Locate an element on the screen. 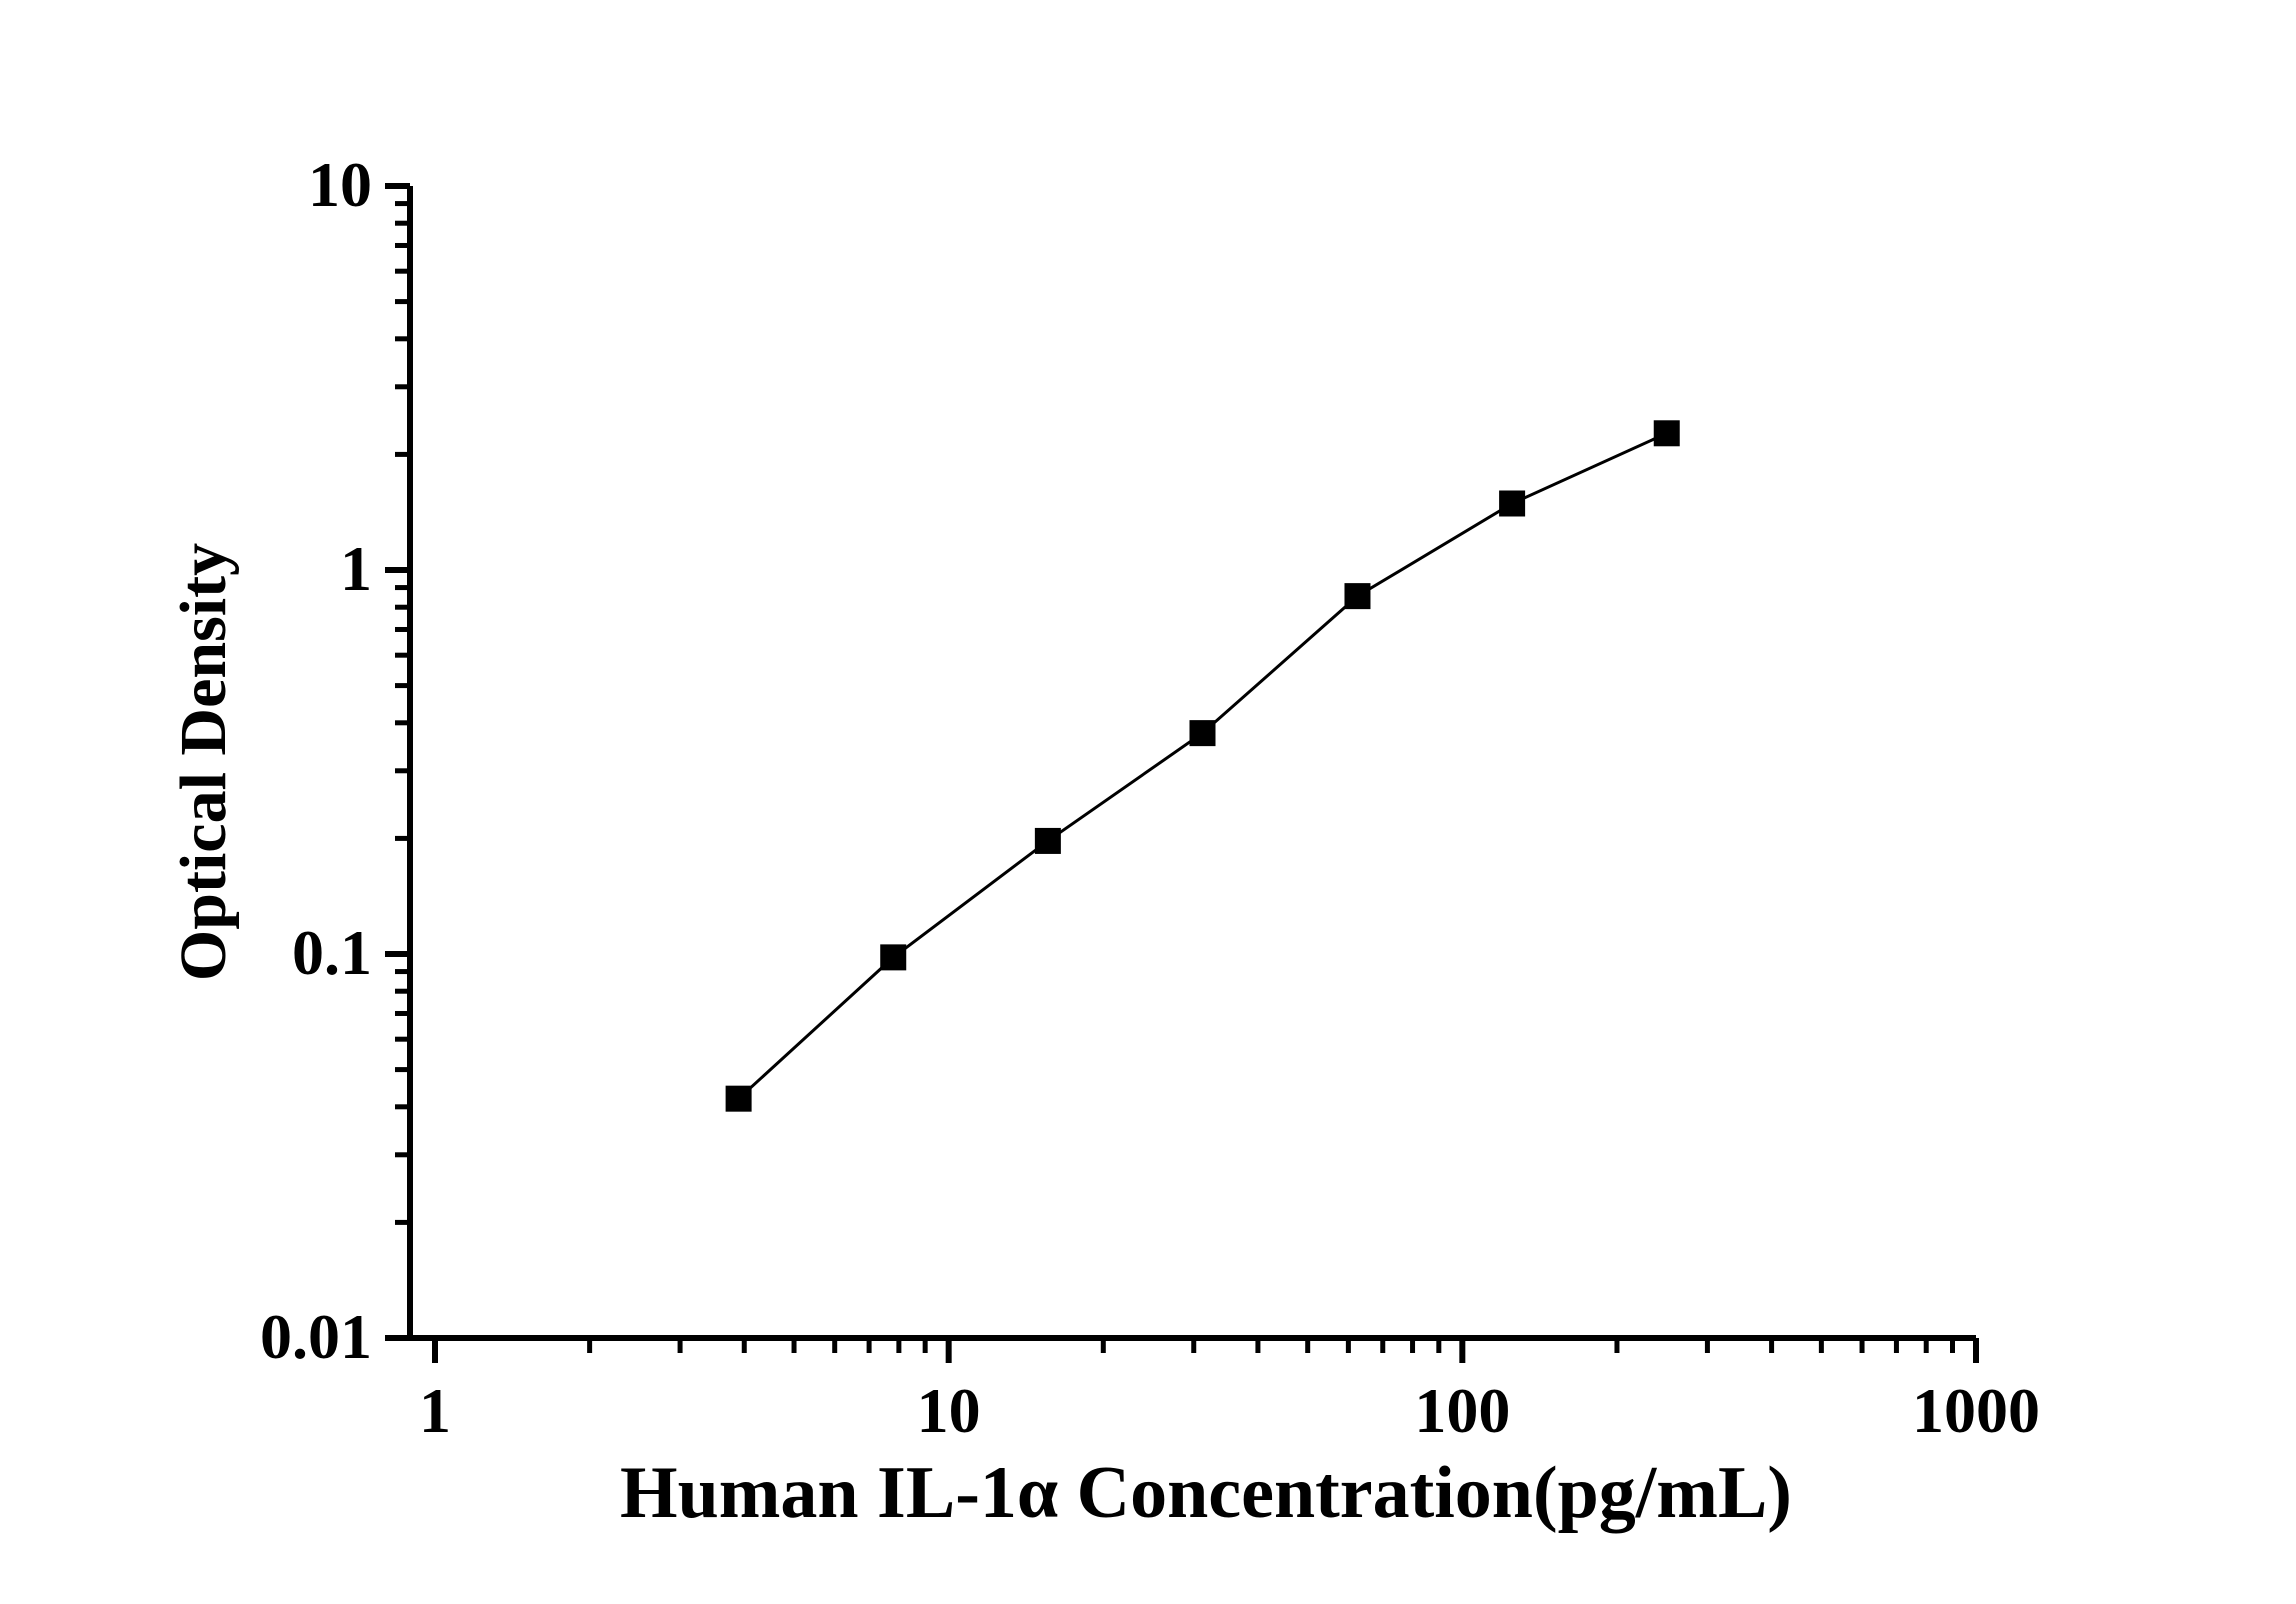 This screenshot has height=1604, width=2296. x-tick-label: 1000 is located at coordinates (1976, 1410).